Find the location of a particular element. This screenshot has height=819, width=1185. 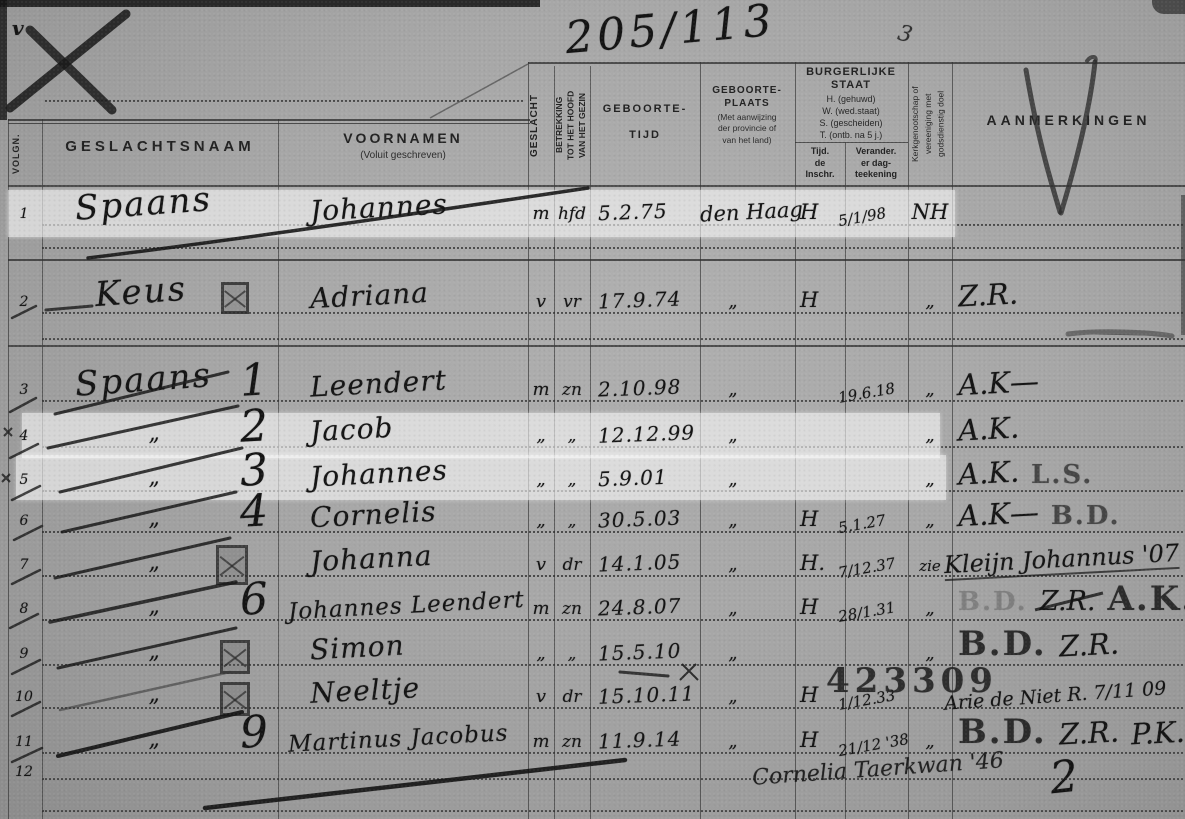

remark-stamp: A.K. is located at coordinates (1146, 599).